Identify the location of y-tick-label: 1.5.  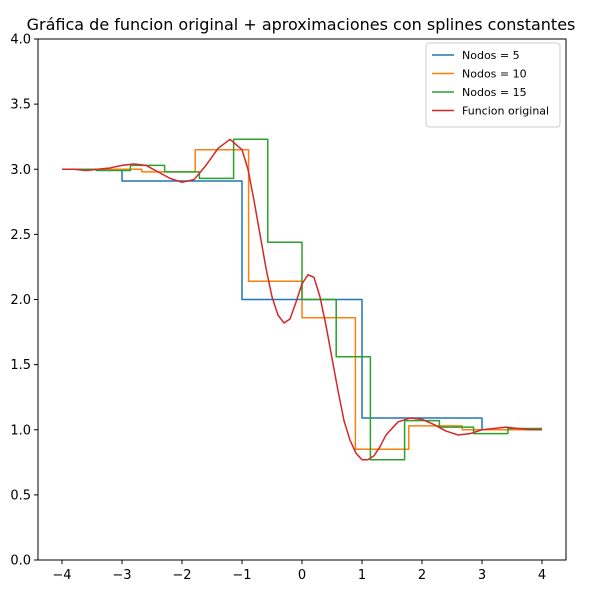
(20, 365).